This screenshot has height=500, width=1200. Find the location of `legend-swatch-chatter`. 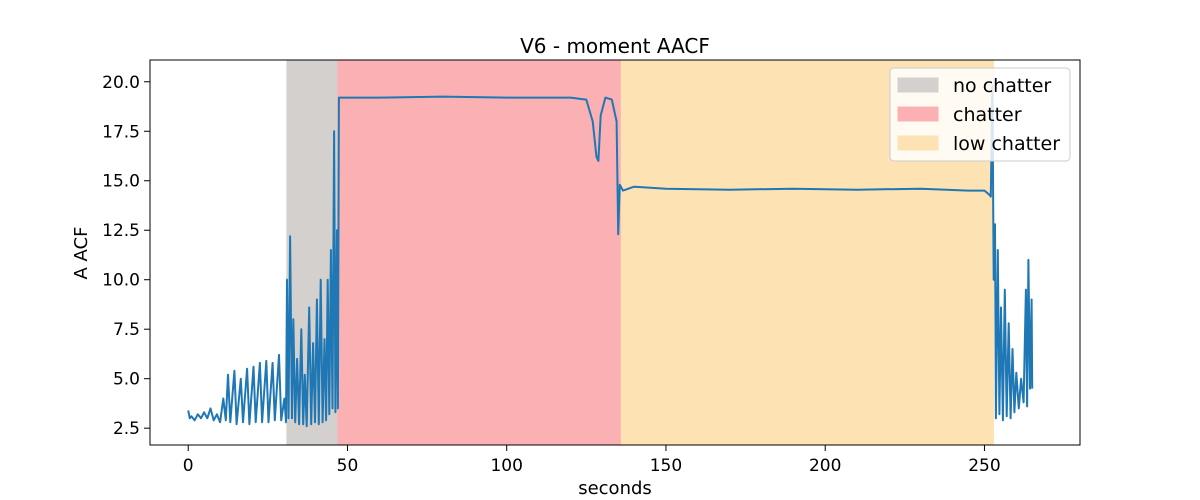

legend-swatch-chatter is located at coordinates (918, 114).